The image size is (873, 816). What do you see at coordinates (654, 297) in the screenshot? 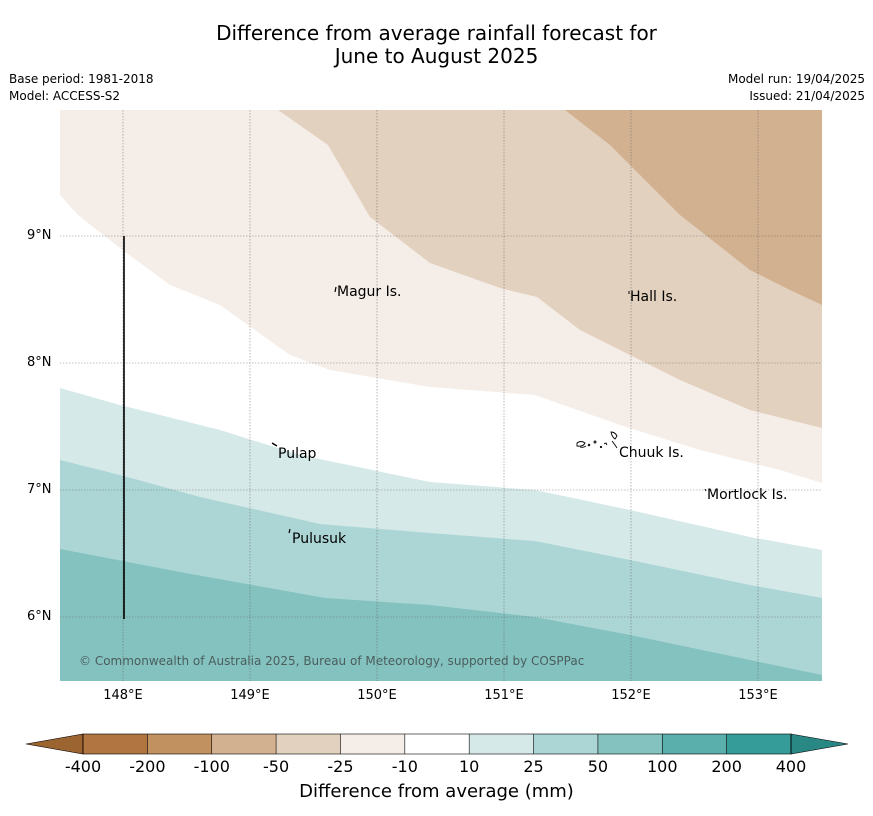
I see `place-label-hall: Hall Is.` at bounding box center [654, 297].